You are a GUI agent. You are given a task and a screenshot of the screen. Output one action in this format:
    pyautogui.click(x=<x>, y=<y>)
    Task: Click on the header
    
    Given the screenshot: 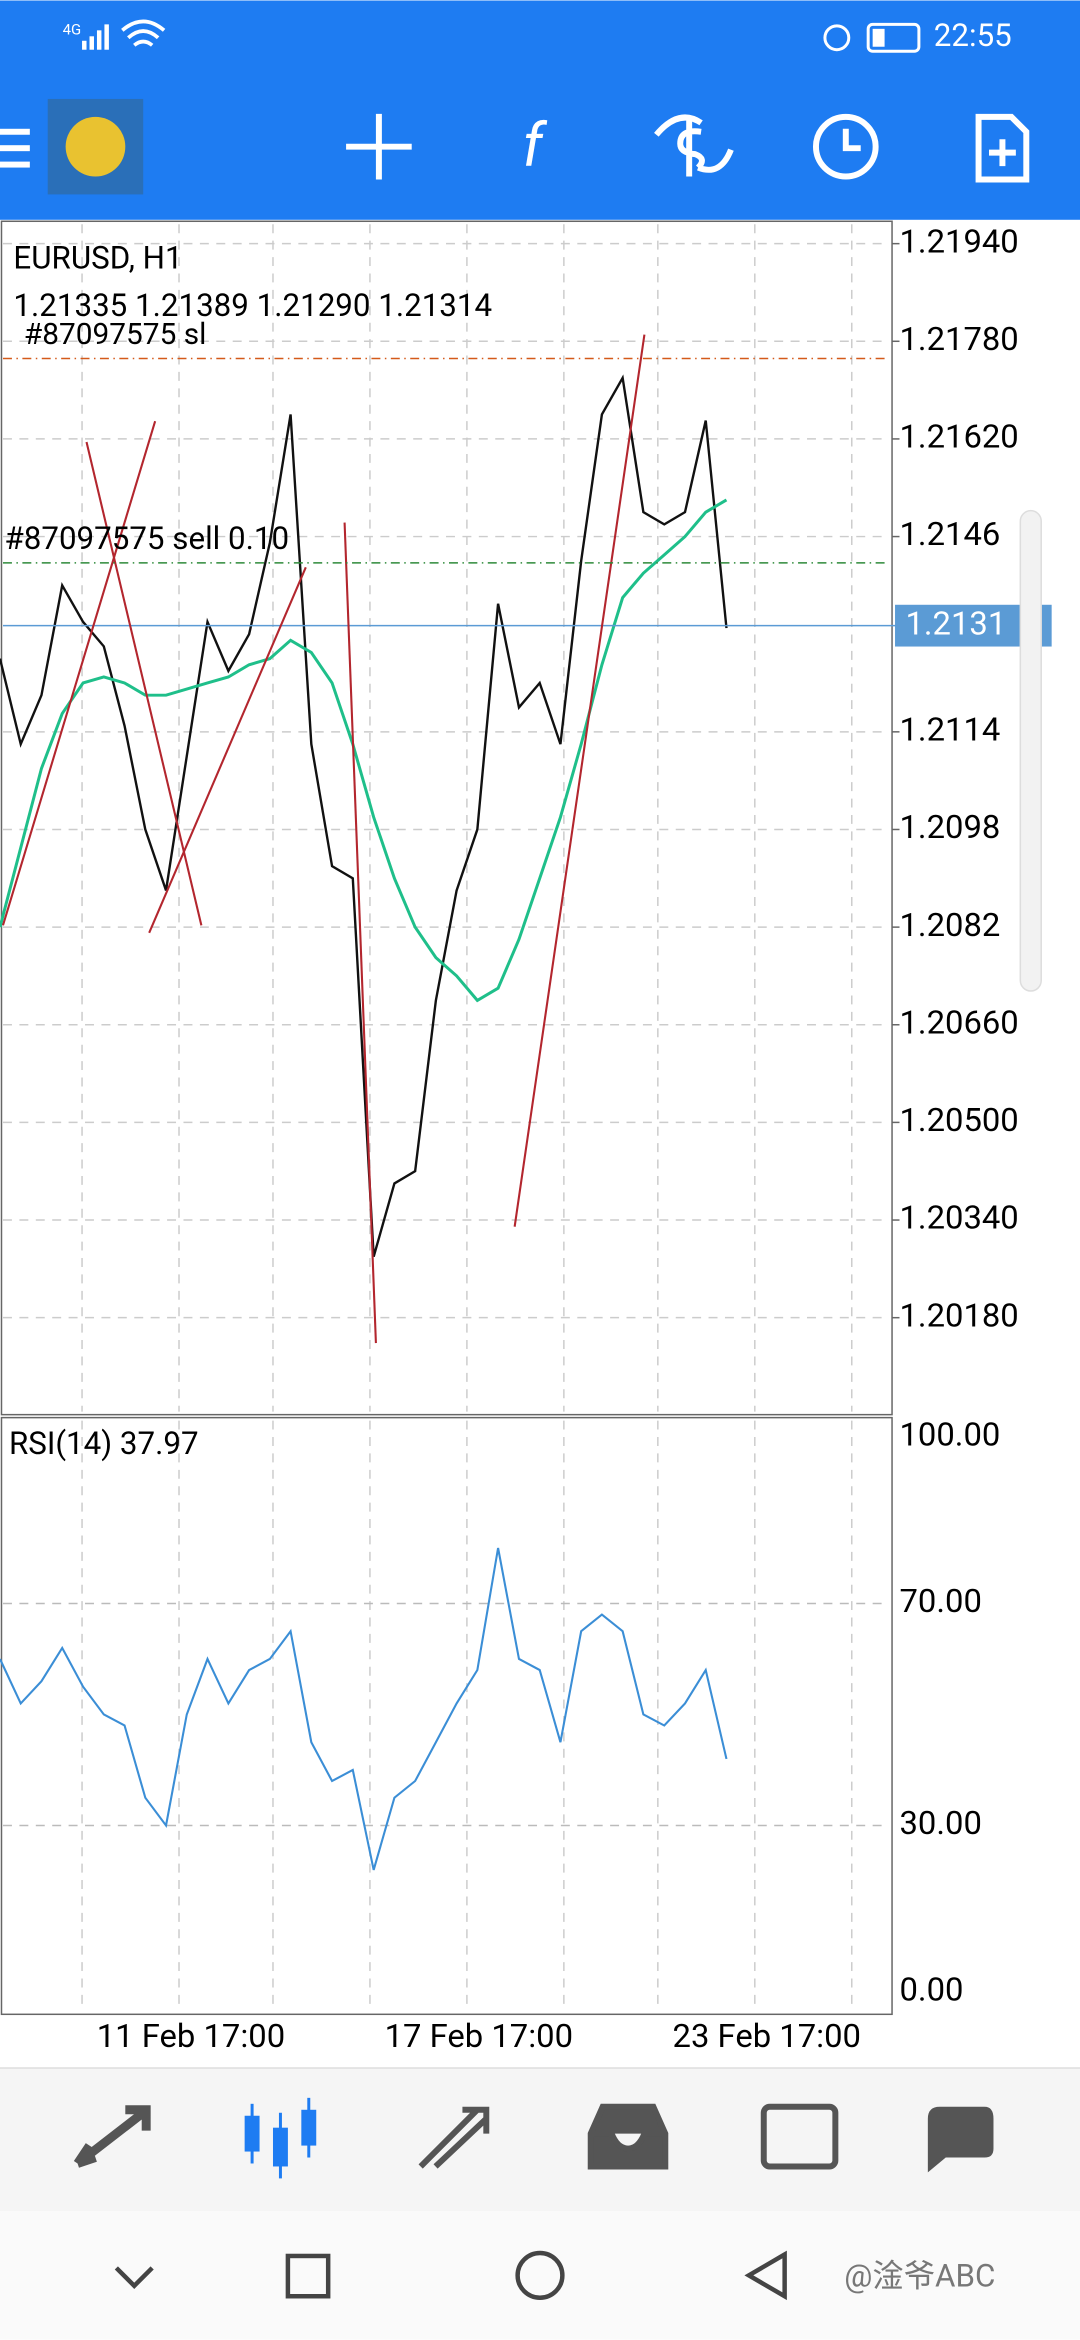 What is the action you would take?
    pyautogui.click(x=540, y=110)
    